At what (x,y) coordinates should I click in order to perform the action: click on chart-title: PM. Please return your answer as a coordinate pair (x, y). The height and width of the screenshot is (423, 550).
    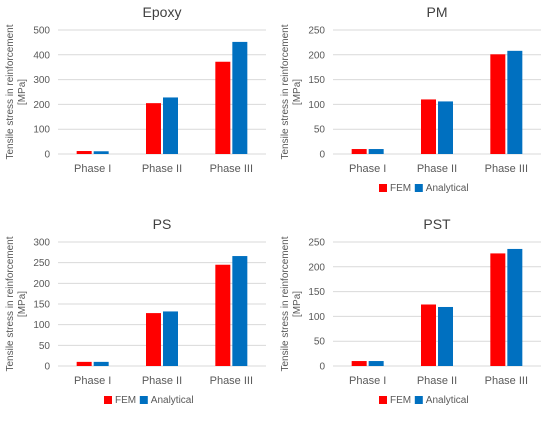
    Looking at the image, I should click on (437, 12).